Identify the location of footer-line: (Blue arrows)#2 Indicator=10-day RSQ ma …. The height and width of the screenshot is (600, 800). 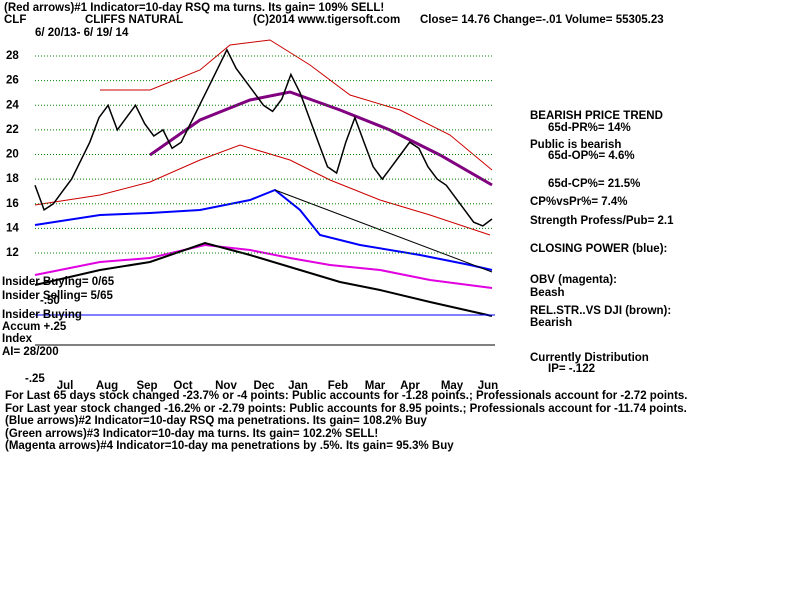
(216, 421).